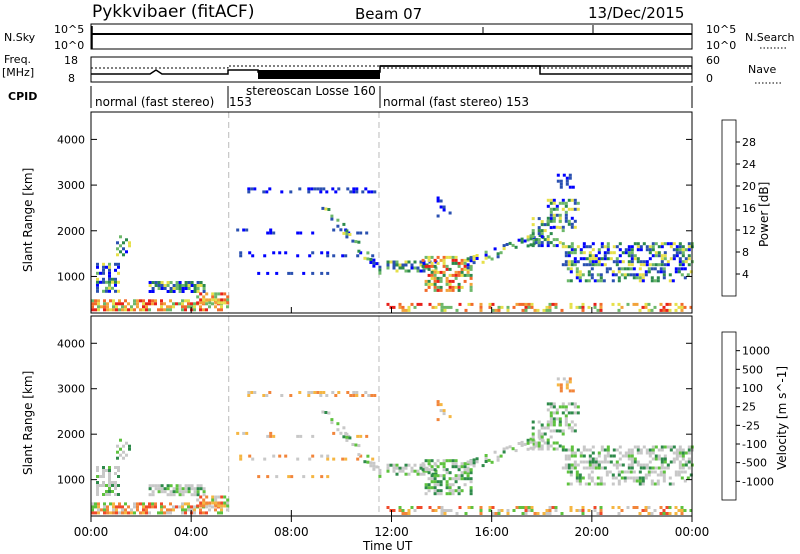 Image resolution: width=800 pixels, height=554 pixels. I want to click on cpid-segment-1: normal (fast stereo), so click(154, 102).